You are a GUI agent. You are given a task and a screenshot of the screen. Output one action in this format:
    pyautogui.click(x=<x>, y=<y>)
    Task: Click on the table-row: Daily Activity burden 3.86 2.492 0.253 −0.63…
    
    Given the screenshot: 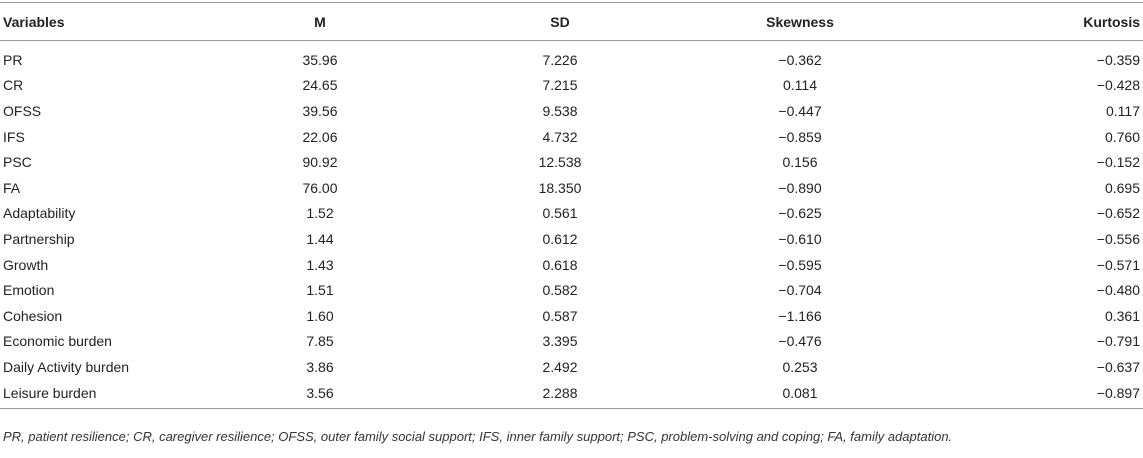 What is the action you would take?
    pyautogui.click(x=571, y=367)
    